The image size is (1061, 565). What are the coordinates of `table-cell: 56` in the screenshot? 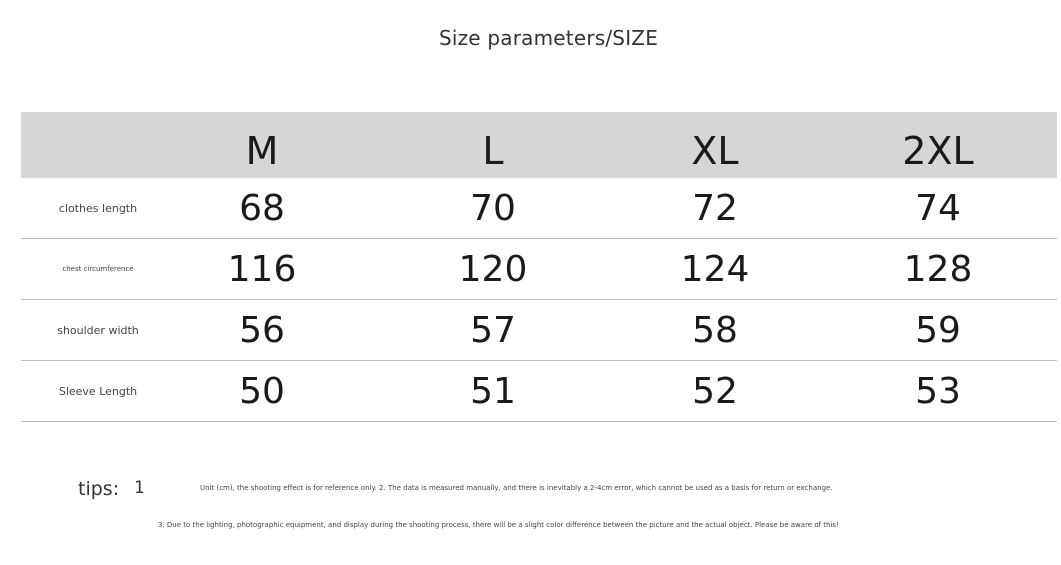 It's located at (262, 330).